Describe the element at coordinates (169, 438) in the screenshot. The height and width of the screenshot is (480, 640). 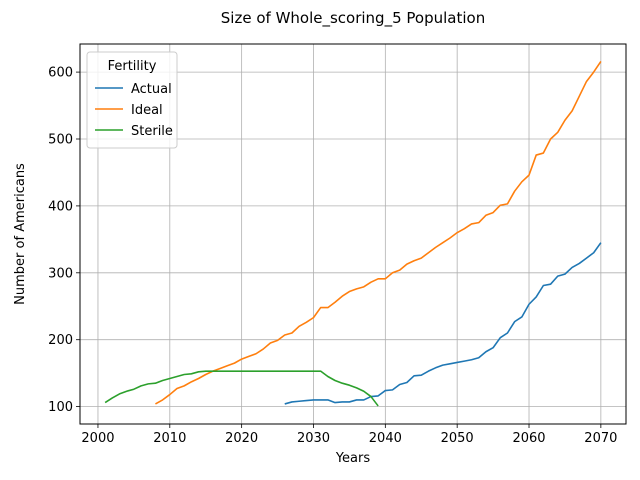
I see `x-tick-label-1: 2010` at that location.